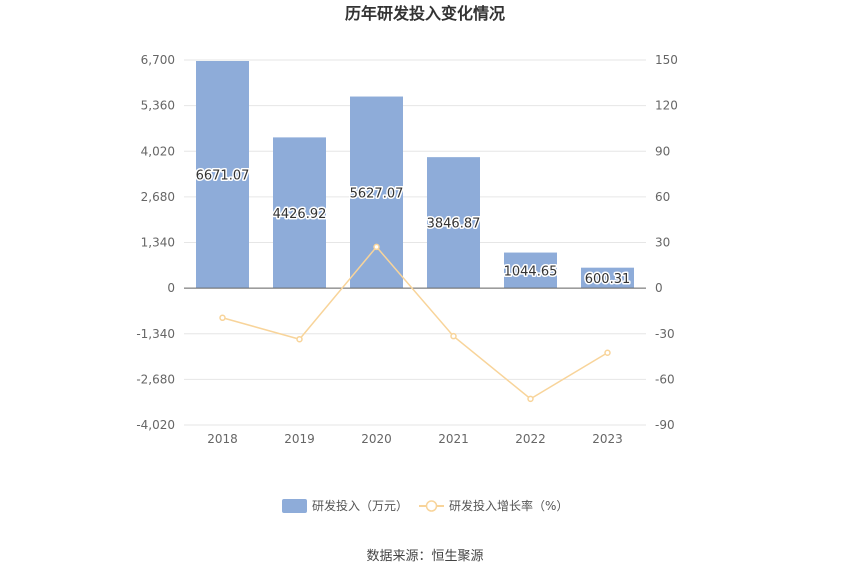 The width and height of the screenshot is (850, 575). What do you see at coordinates (431, 506) in the screenshot?
I see `legend-marker-line` at bounding box center [431, 506].